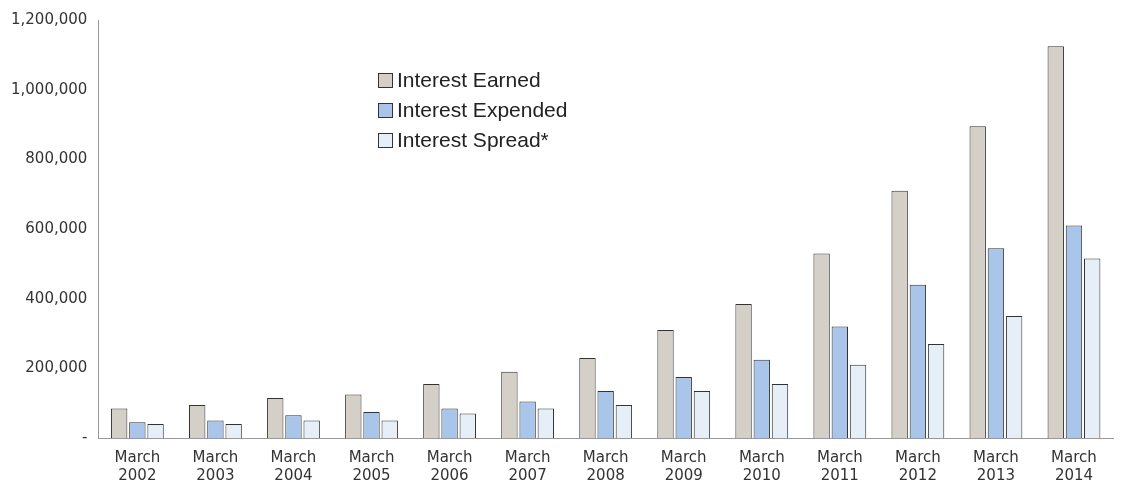 The width and height of the screenshot is (1143, 500). What do you see at coordinates (1074, 465) in the screenshot?
I see `x-tick-label: March 2014` at bounding box center [1074, 465].